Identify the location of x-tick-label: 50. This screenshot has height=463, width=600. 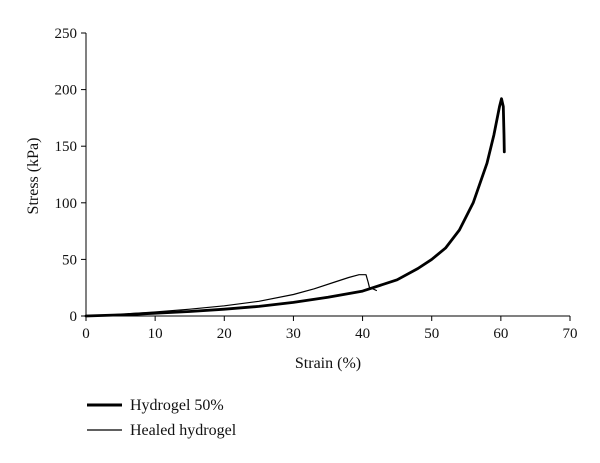
(431, 334).